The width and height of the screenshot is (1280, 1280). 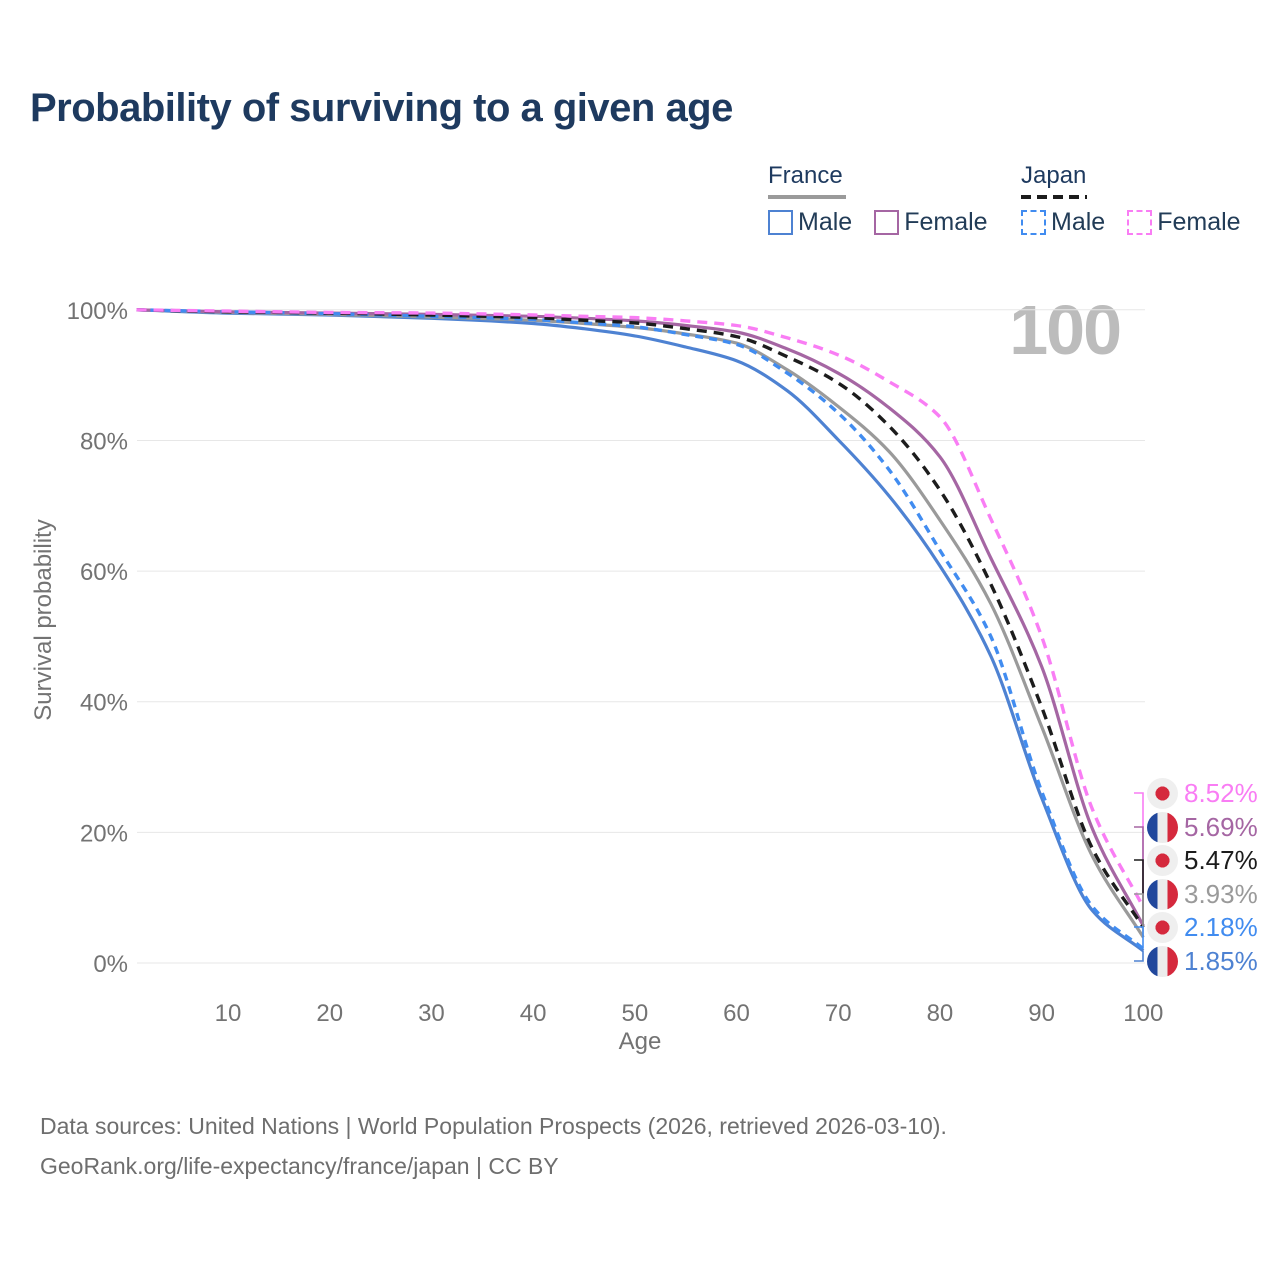 What do you see at coordinates (97, 311) in the screenshot?
I see `y-tick-label: 100%` at bounding box center [97, 311].